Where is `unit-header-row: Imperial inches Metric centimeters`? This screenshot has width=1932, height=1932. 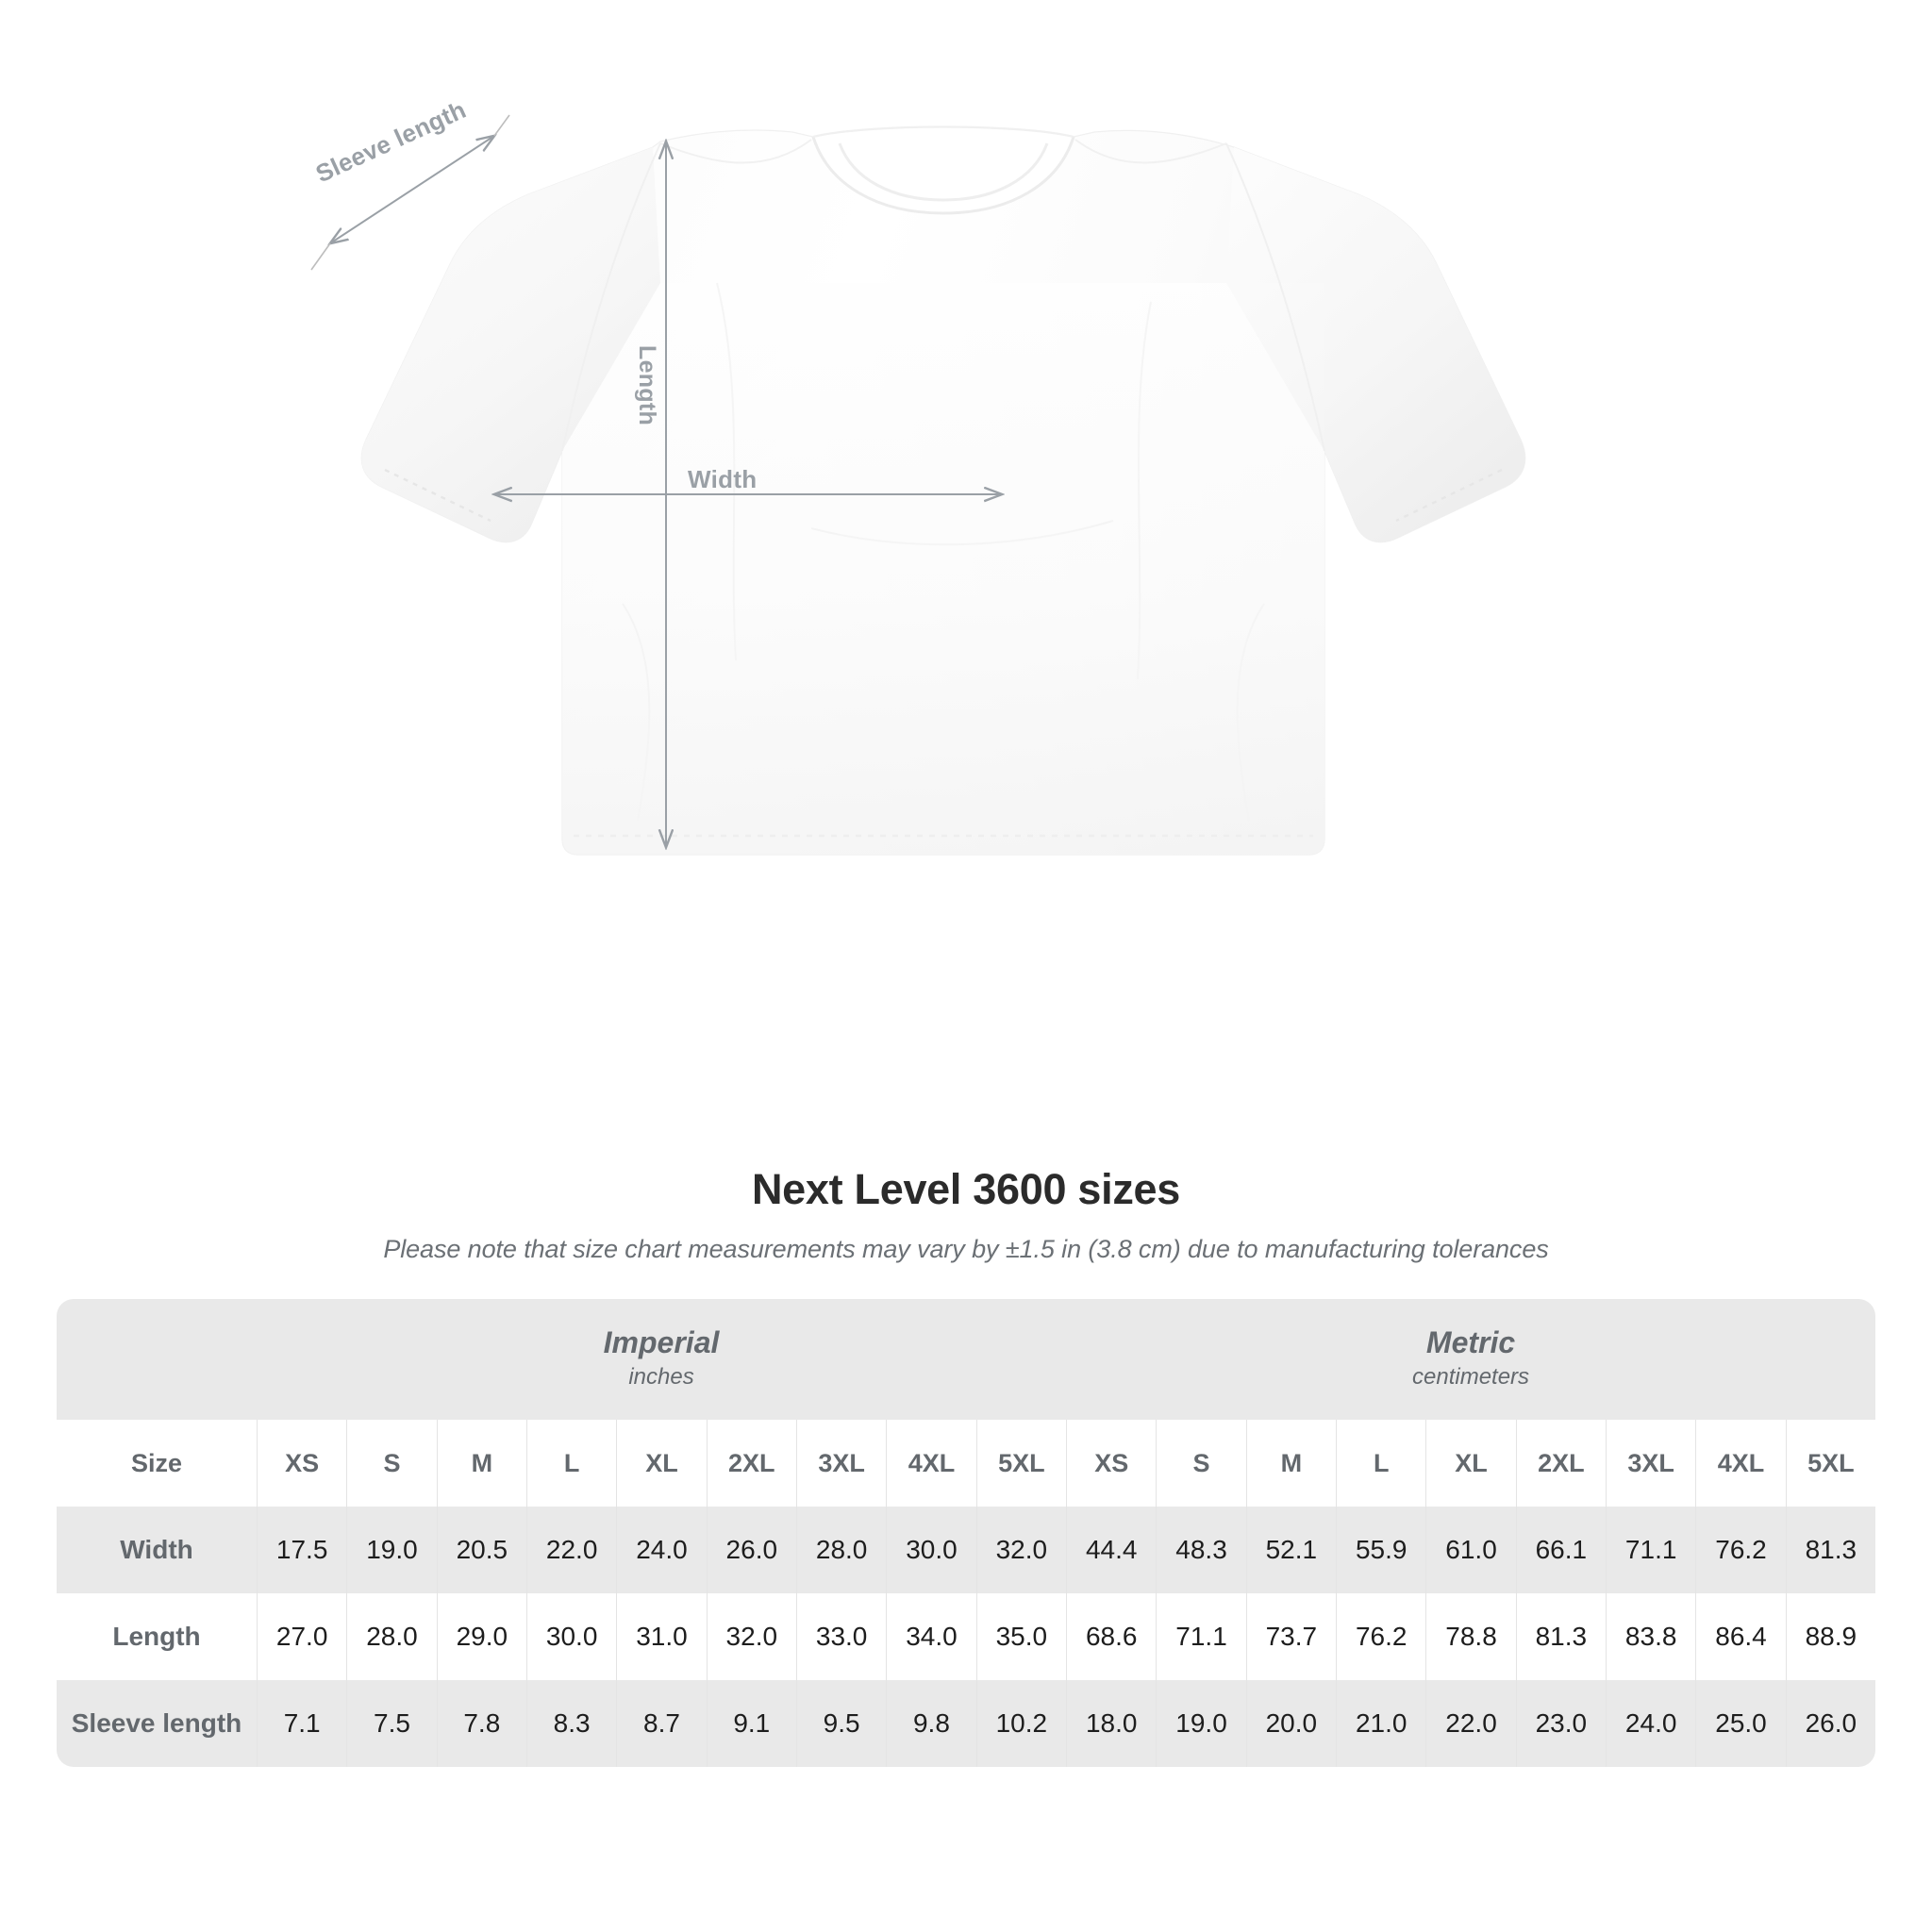 unit-header-row: Imperial inches Metric centimeters is located at coordinates (967, 1359).